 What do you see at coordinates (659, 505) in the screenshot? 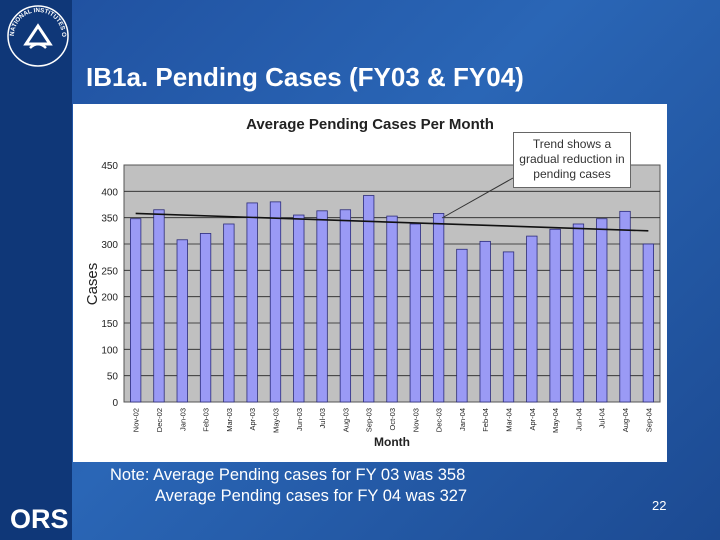
I see `page-number: 22` at bounding box center [659, 505].